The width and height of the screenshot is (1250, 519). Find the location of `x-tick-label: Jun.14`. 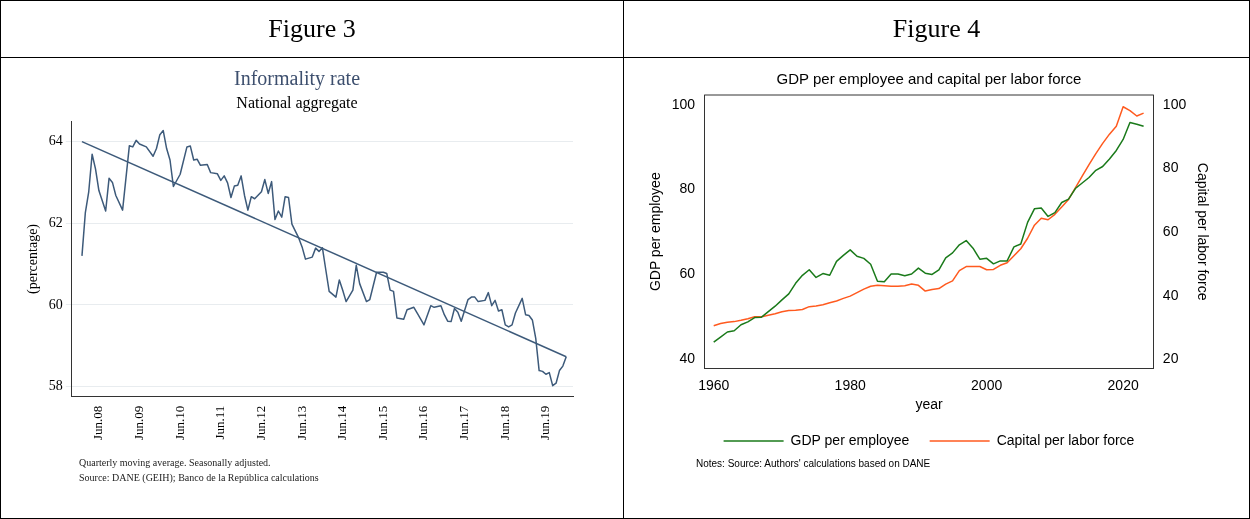

x-tick-label: Jun.14 is located at coordinates (342, 422).